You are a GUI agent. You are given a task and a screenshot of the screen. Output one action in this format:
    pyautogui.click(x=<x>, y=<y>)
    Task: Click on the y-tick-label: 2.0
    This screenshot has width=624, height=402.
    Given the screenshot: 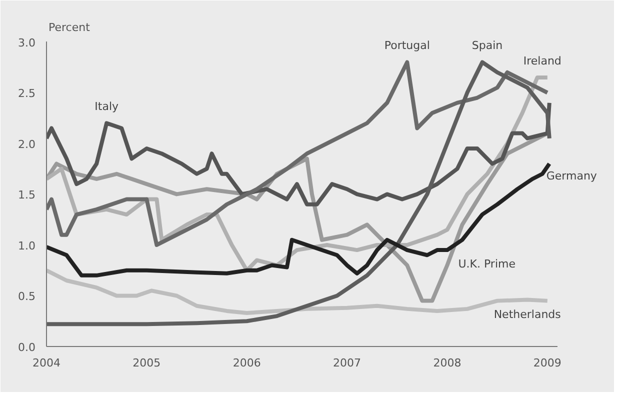 What is the action you would take?
    pyautogui.click(x=27, y=144)
    